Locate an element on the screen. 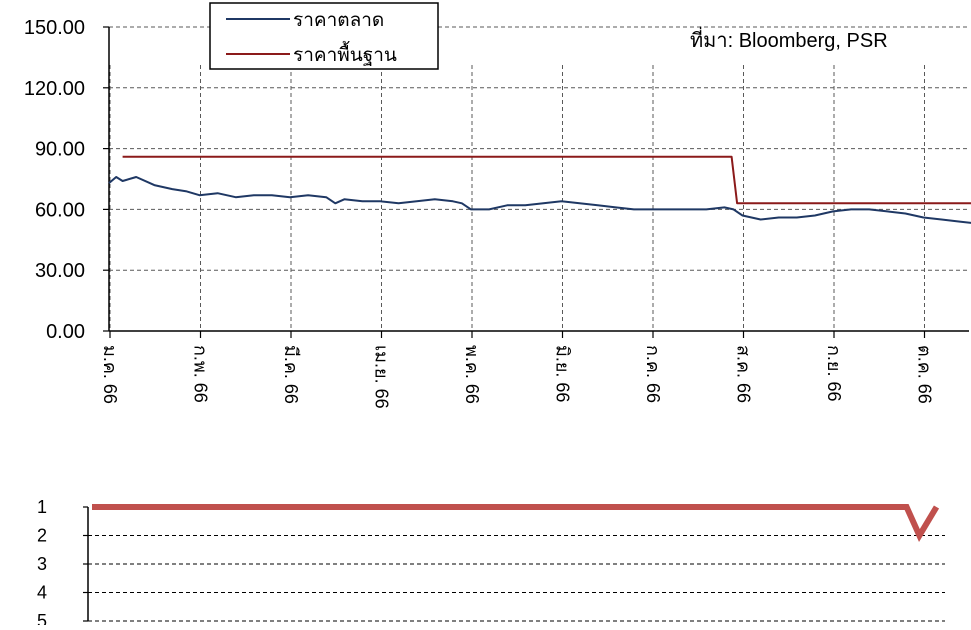  legend-box is located at coordinates (324, 36).